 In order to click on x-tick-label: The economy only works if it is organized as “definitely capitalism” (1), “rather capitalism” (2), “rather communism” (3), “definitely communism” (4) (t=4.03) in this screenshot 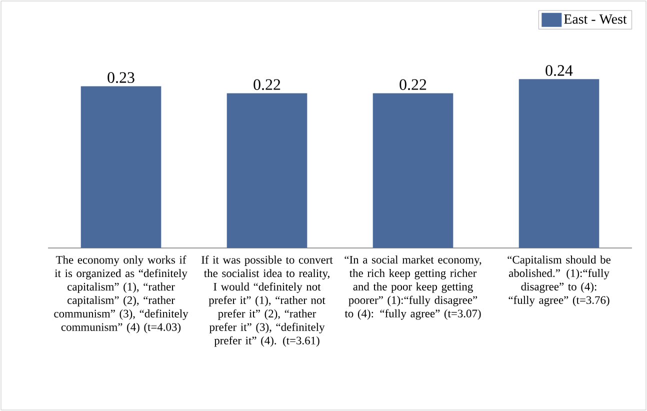, I will do `click(121, 295)`.